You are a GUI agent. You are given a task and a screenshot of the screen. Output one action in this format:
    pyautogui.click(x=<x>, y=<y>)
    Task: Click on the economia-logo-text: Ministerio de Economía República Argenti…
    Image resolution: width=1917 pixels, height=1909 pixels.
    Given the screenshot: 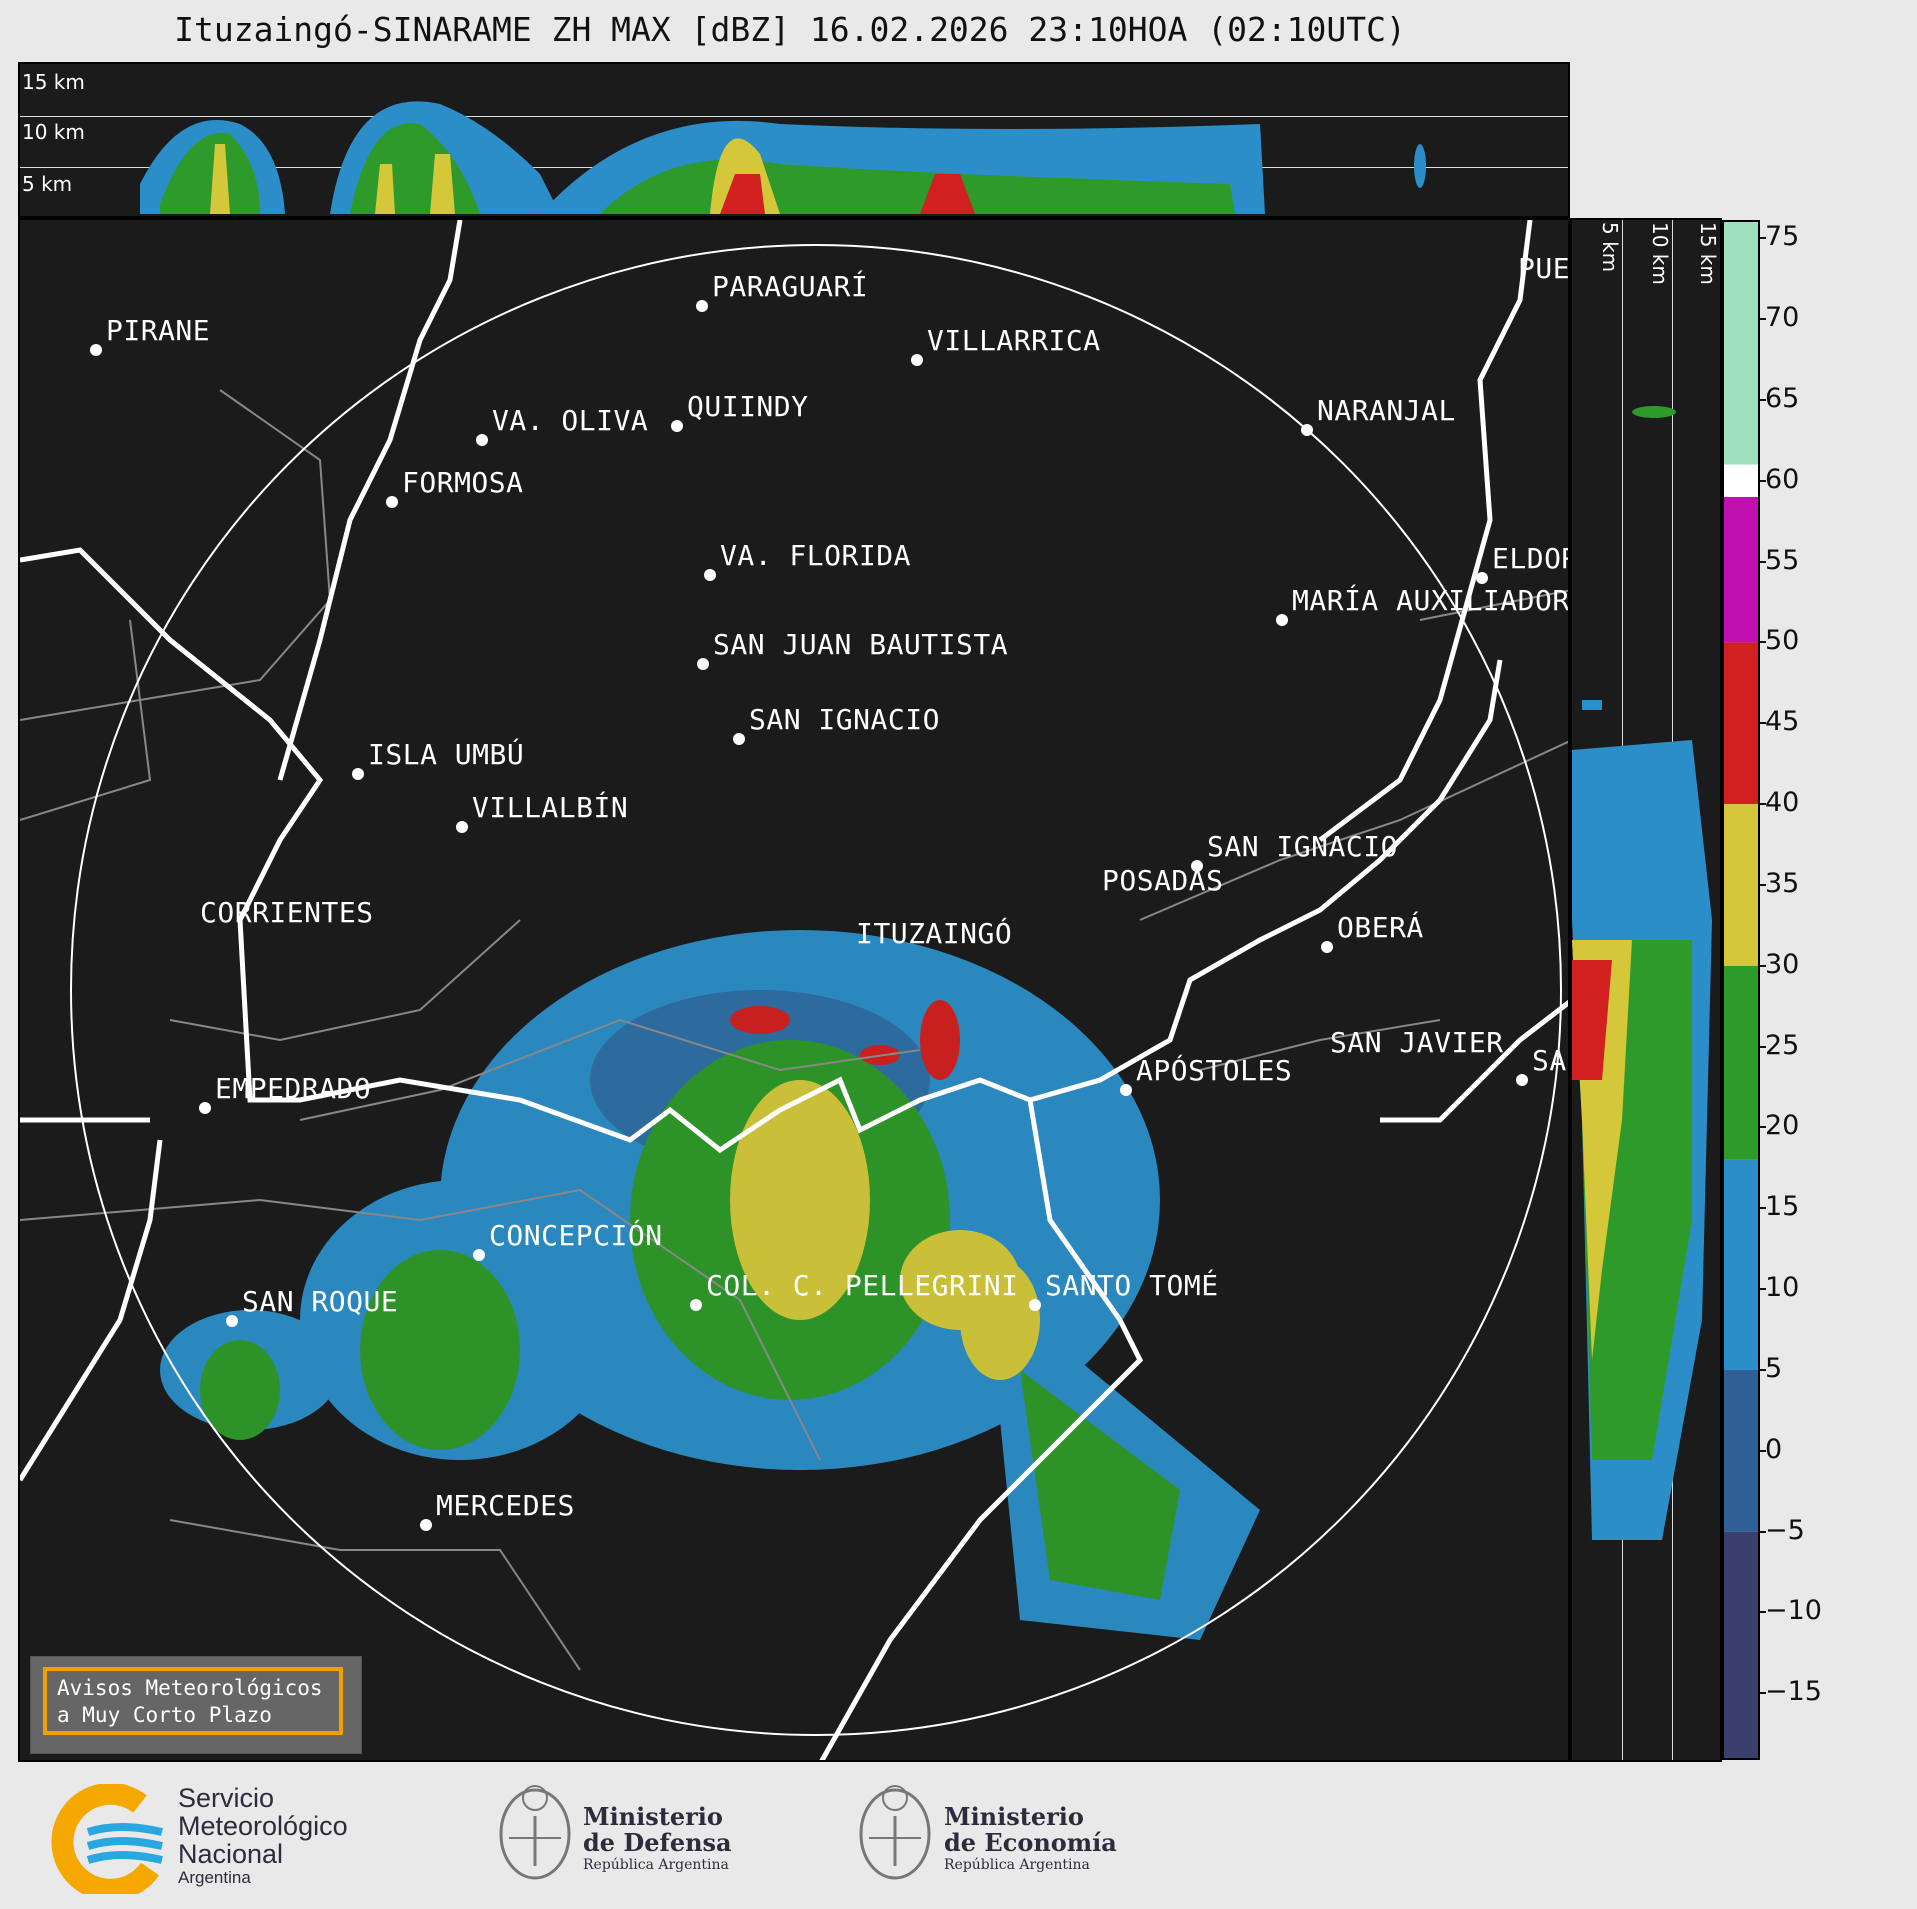 What is the action you would take?
    pyautogui.click(x=1030, y=1838)
    